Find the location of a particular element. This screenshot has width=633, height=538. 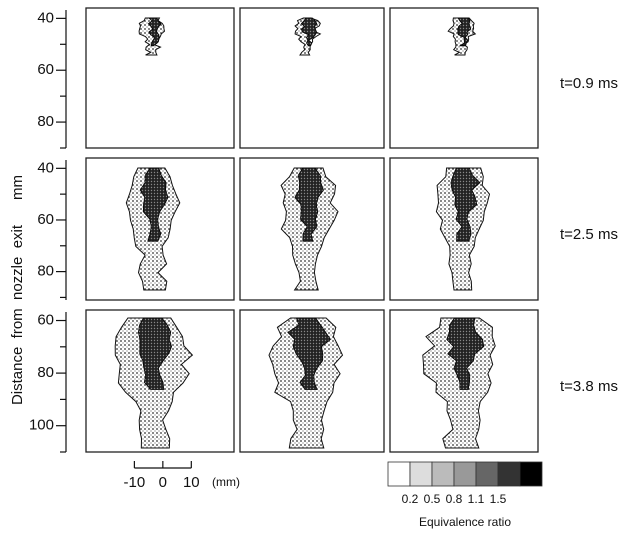

colorbar-label: 1.1 is located at coordinates (476, 499).